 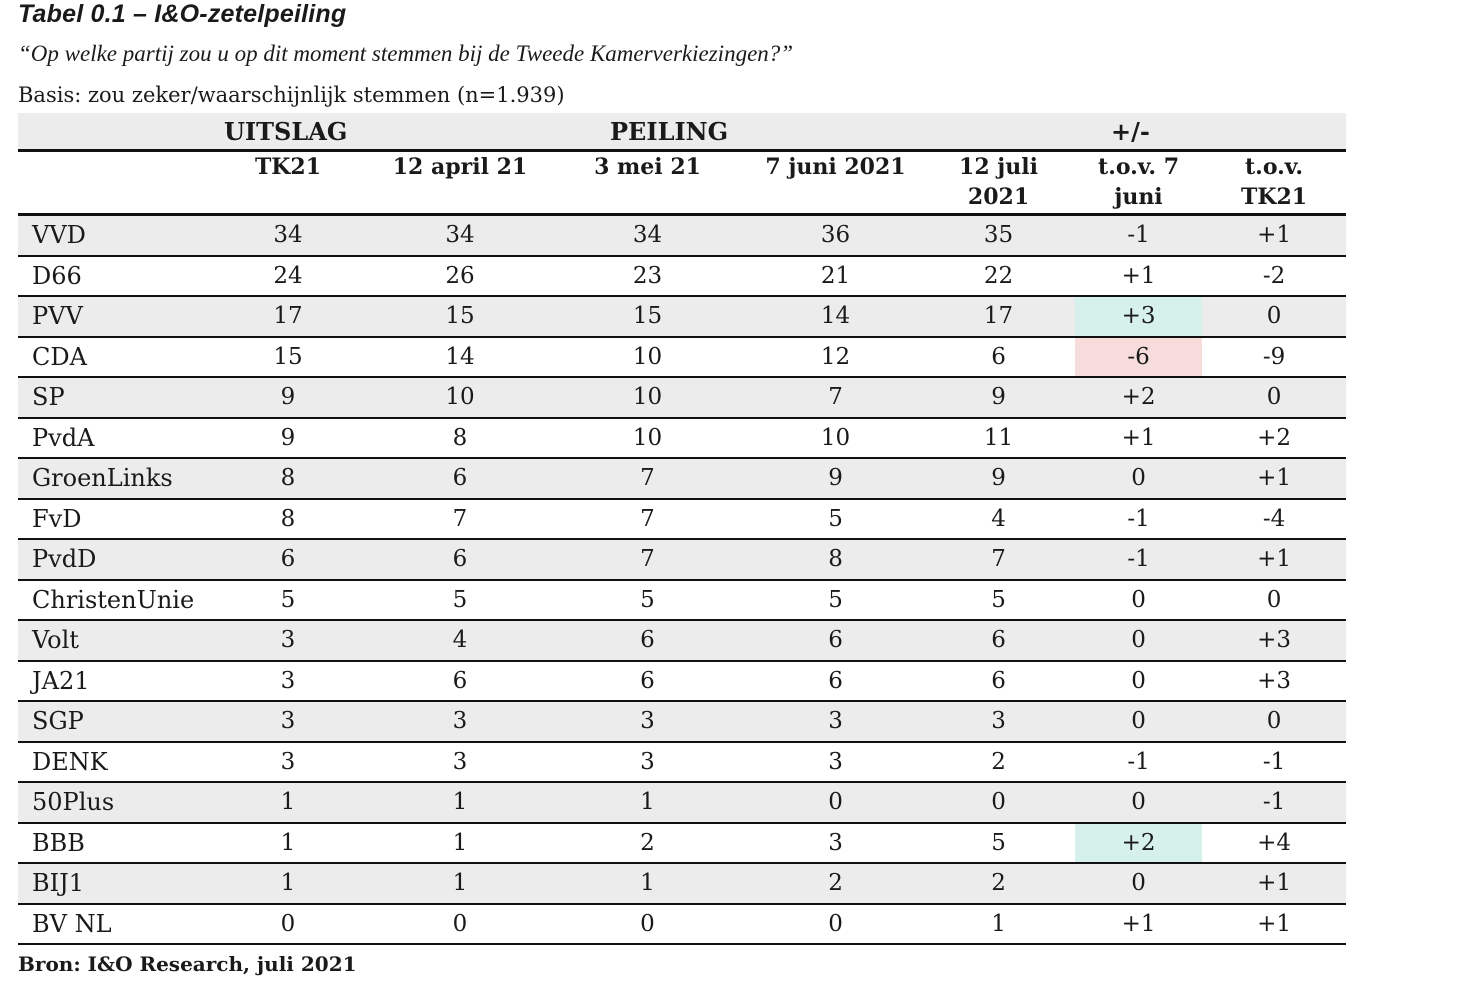 I want to click on table-row: DENK 3 3 3 3 2 -1 -1, so click(x=682, y=762).